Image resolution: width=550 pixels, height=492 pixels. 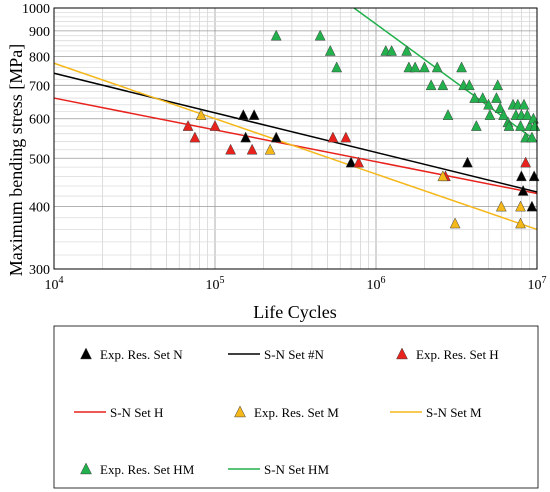 What do you see at coordinates (296, 412) in the screenshot?
I see `legend-label: Exp. Res. Set M` at bounding box center [296, 412].